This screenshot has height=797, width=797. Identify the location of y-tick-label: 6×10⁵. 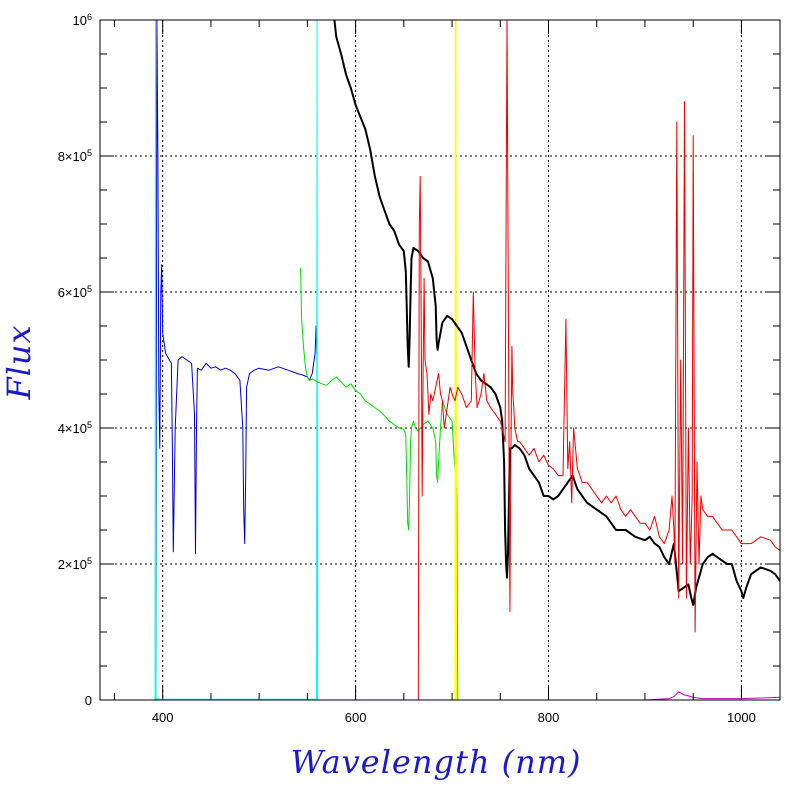
(75, 292).